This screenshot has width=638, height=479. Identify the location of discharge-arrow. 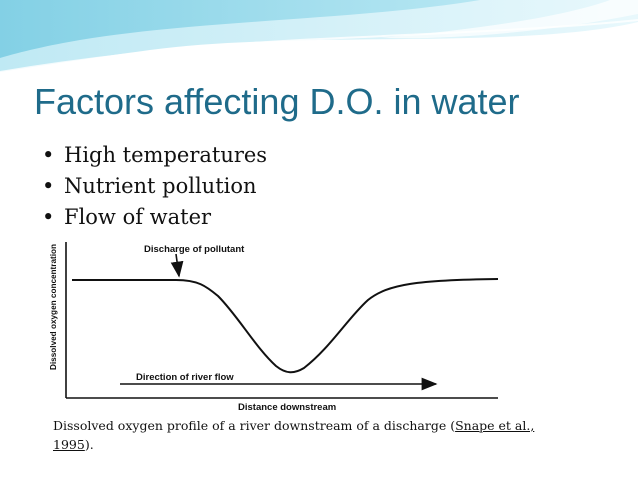
(177, 265).